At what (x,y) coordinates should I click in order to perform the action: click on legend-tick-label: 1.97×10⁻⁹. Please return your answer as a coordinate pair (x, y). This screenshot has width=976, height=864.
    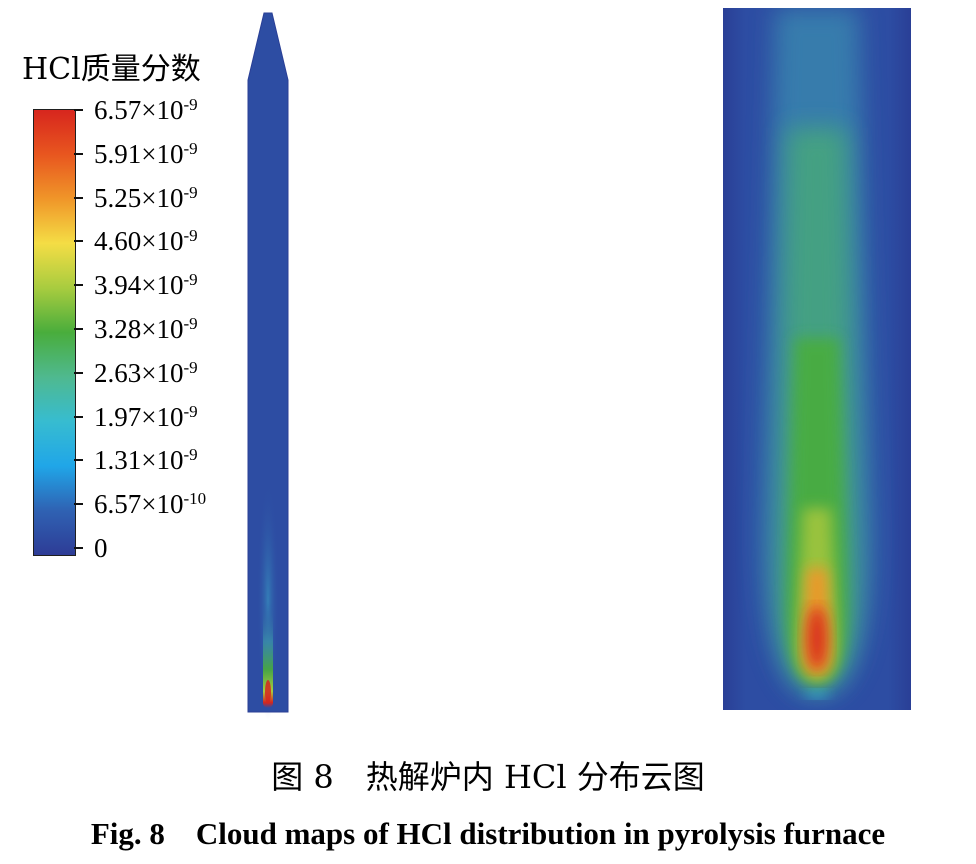
    Looking at the image, I should click on (146, 416).